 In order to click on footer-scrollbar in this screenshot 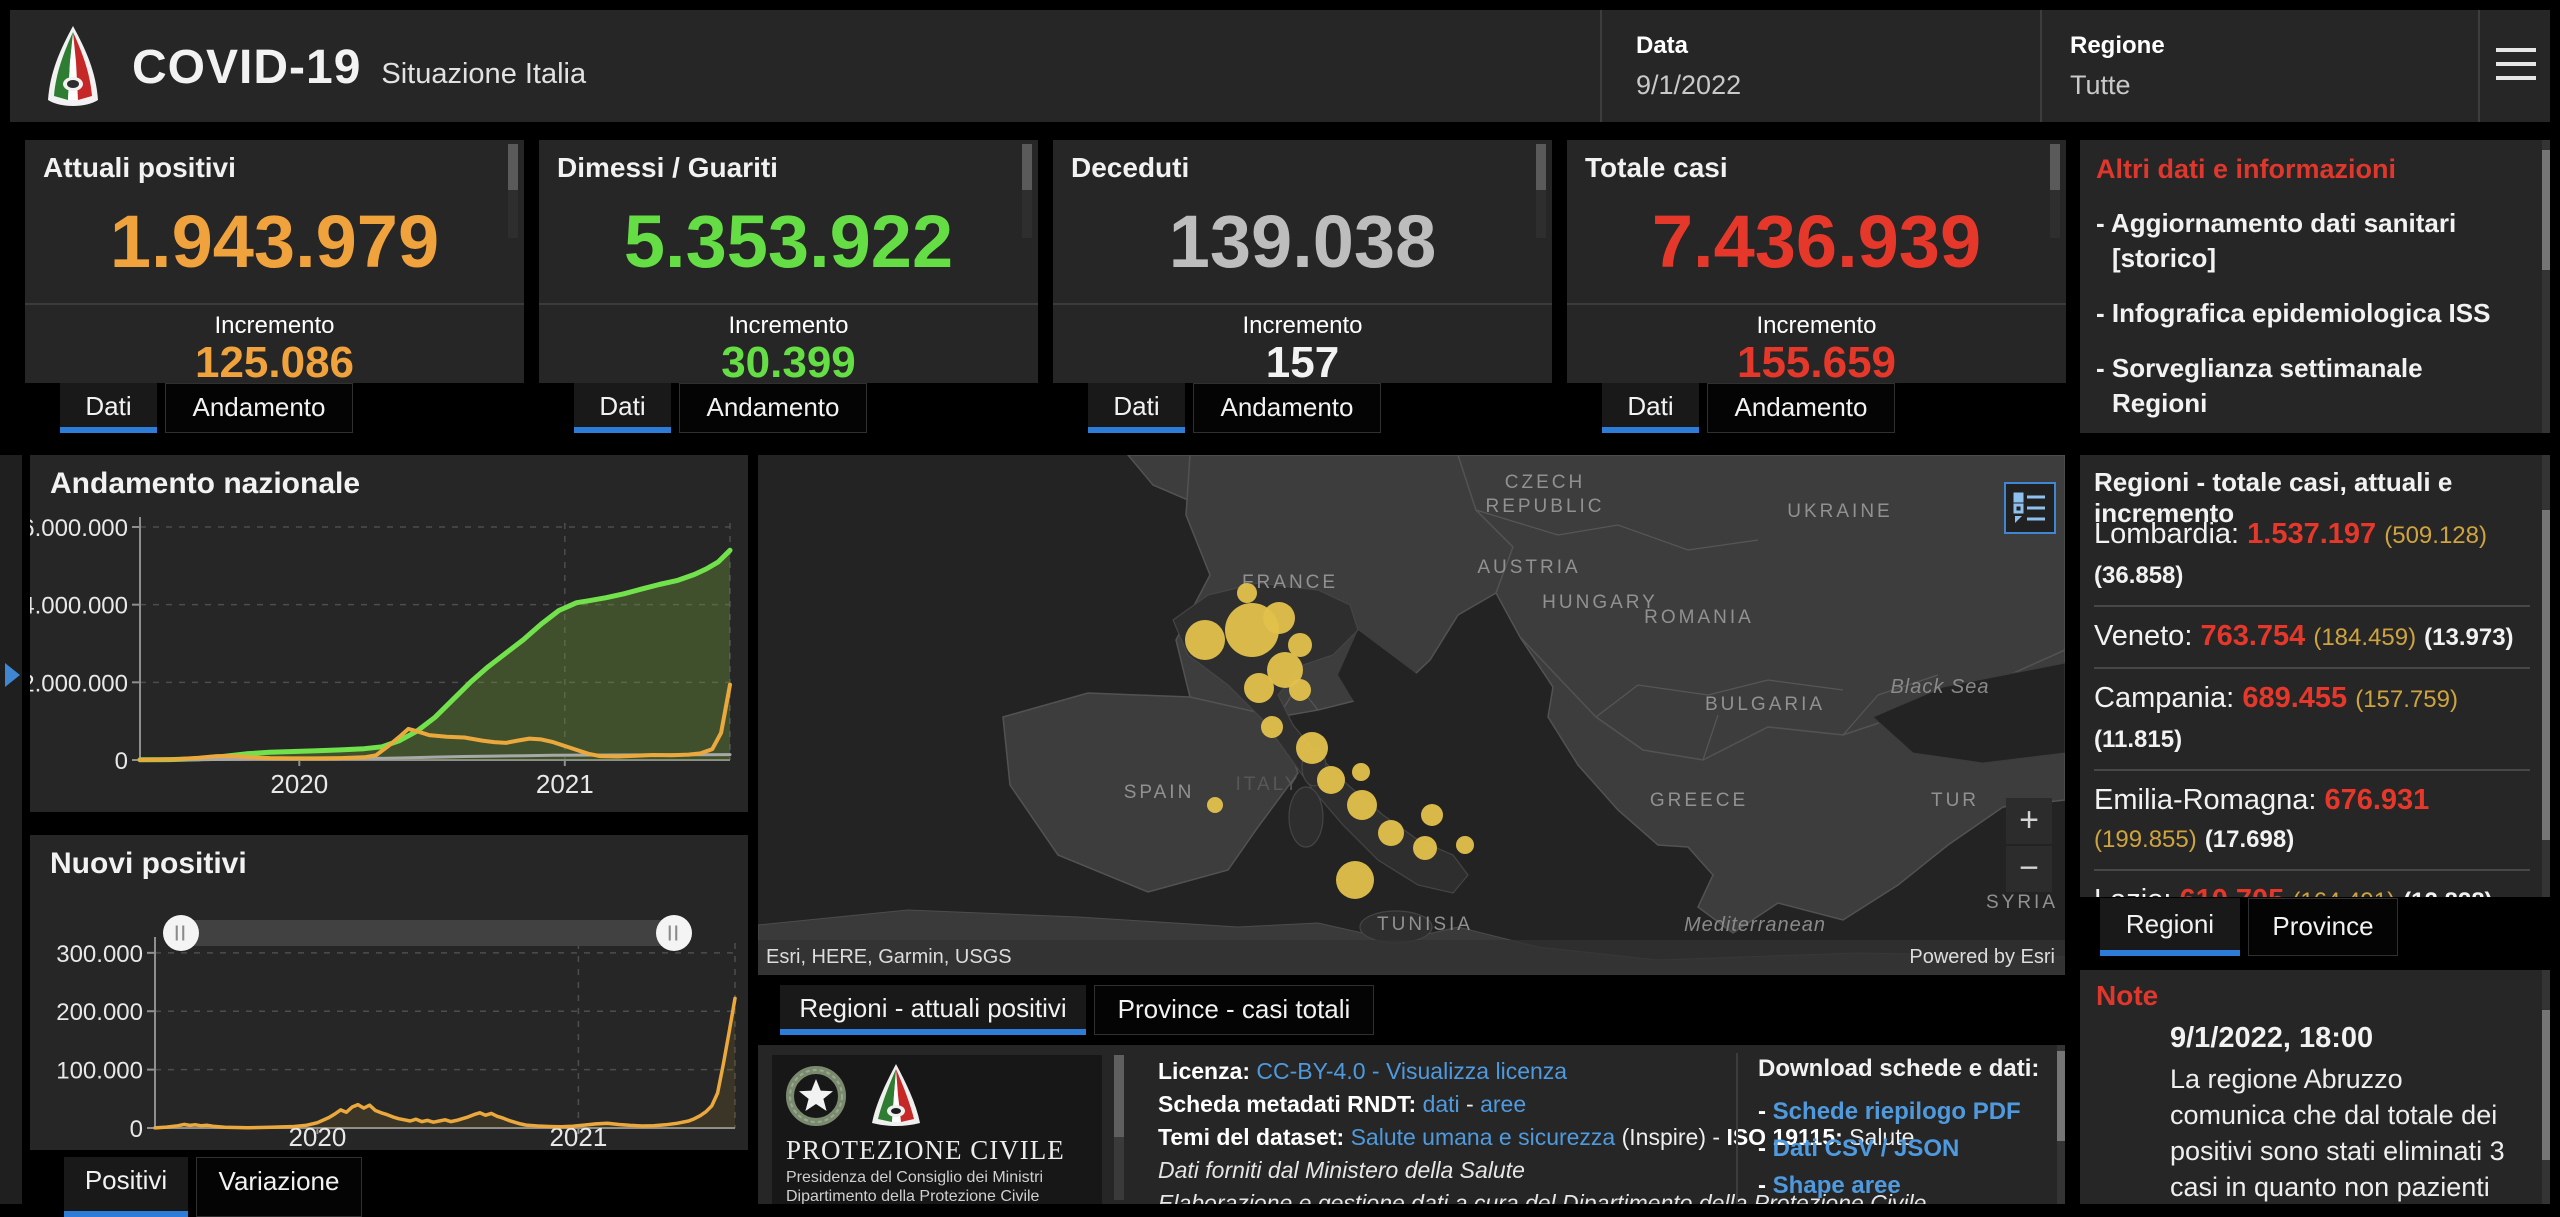, I will do `click(2061, 1124)`.